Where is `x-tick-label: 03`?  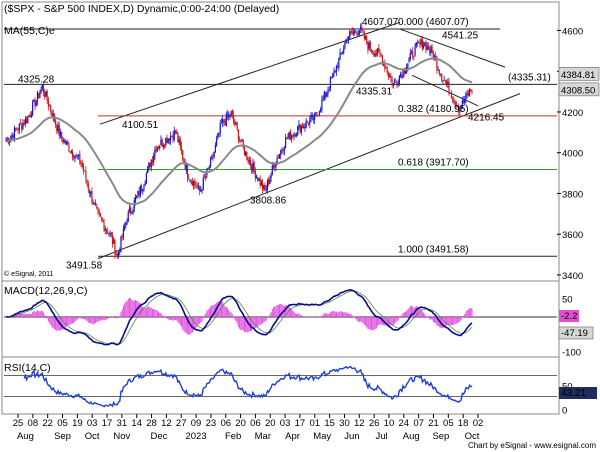 x-tick-label: 03 is located at coordinates (285, 423).